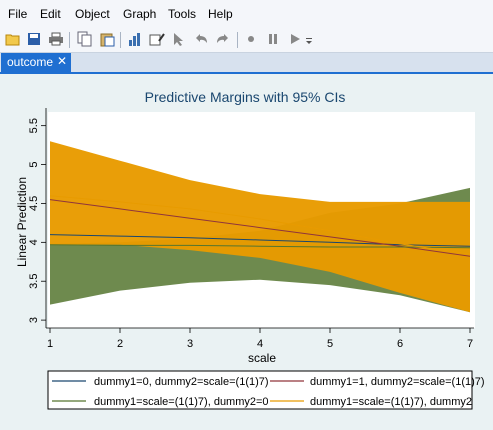 The height and width of the screenshot is (430, 493). I want to click on toolbar, so click(246, 40).